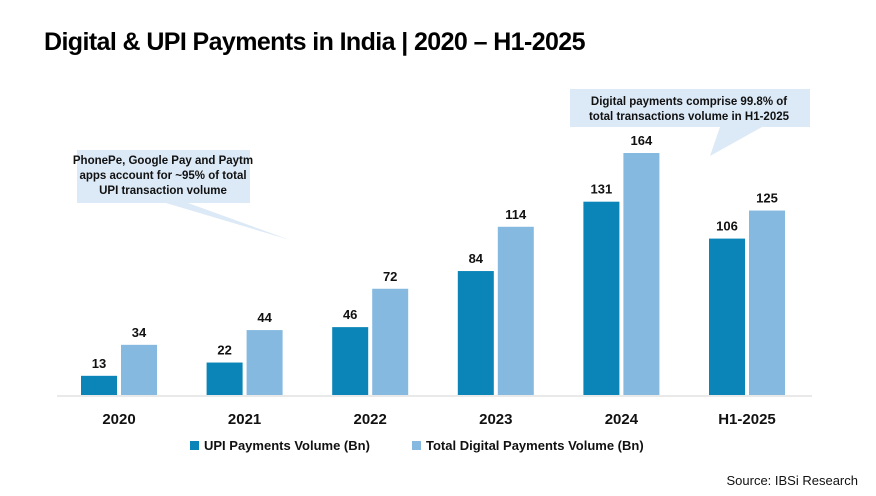 The image size is (876, 496). I want to click on data-label-total-2020: 34, so click(139, 332).